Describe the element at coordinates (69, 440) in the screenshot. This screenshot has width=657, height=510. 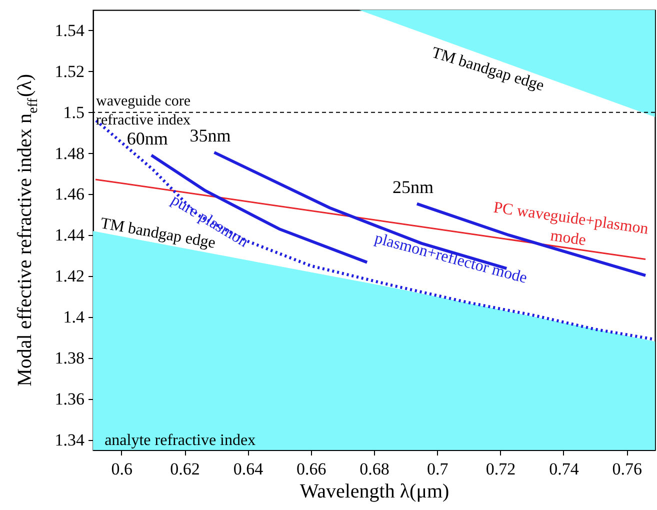
I see `y-tick-label: 1.34` at that location.